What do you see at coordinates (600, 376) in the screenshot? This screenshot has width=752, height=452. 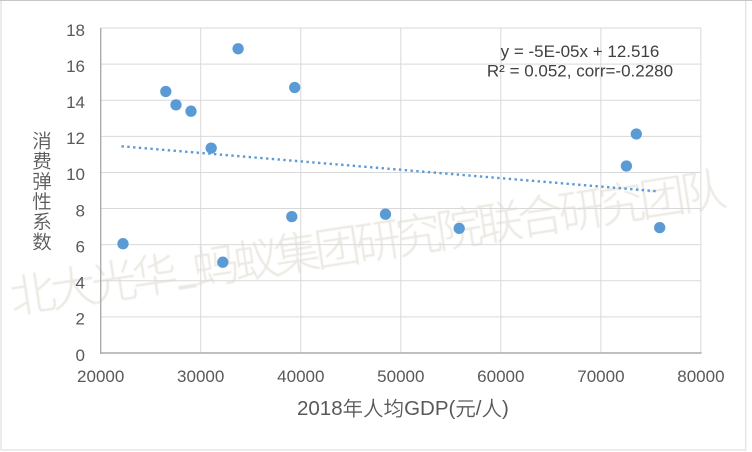 I see `svg-text: 70000` at bounding box center [600, 376].